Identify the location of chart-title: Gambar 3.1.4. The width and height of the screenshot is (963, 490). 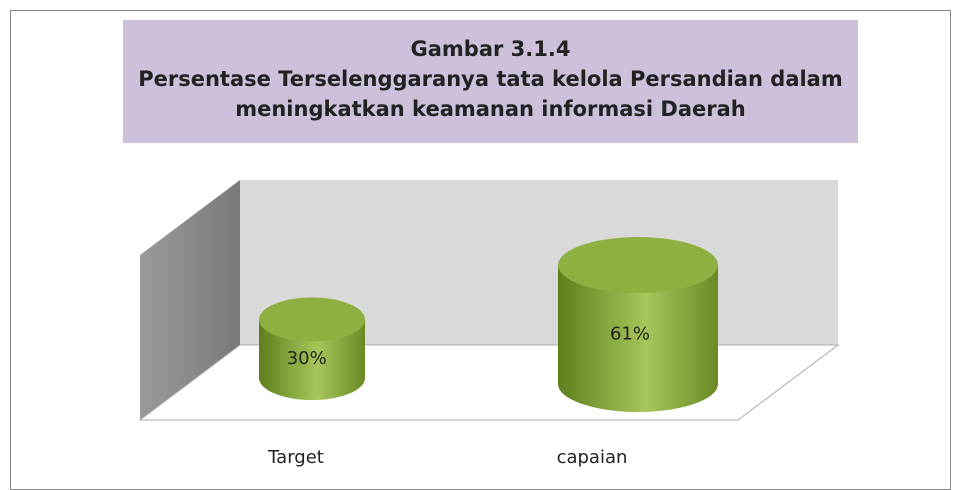
(490, 49).